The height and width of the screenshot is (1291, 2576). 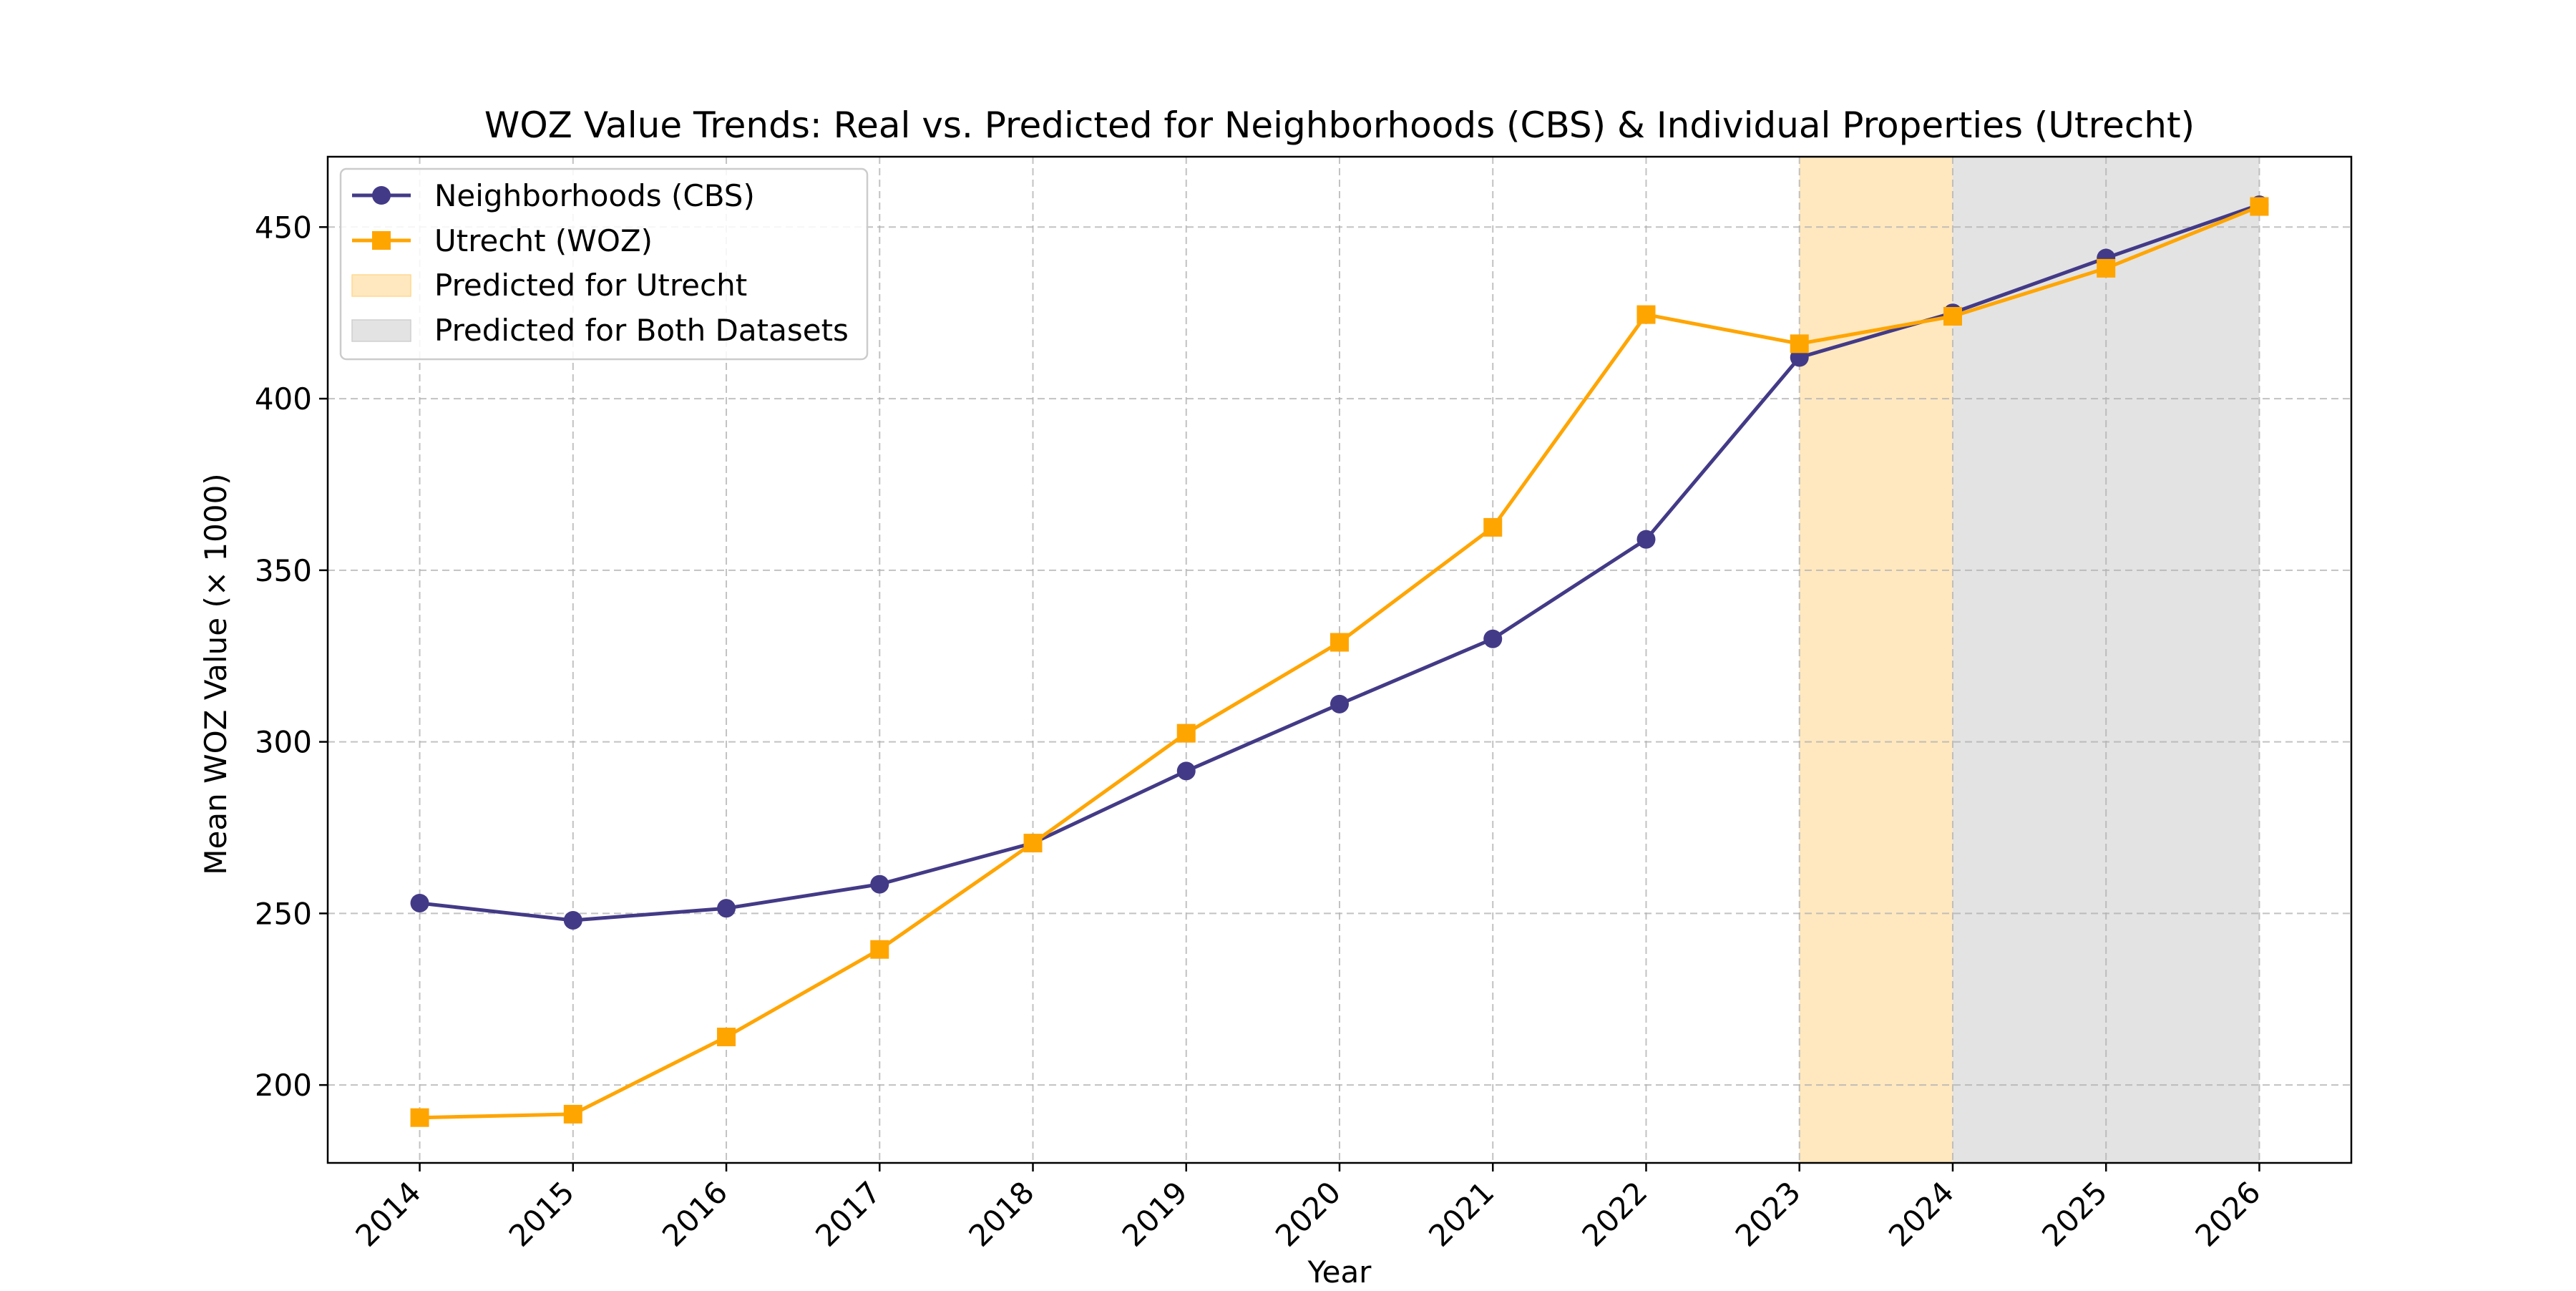 I want to click on data-point-series0-2022, so click(x=1646, y=539).